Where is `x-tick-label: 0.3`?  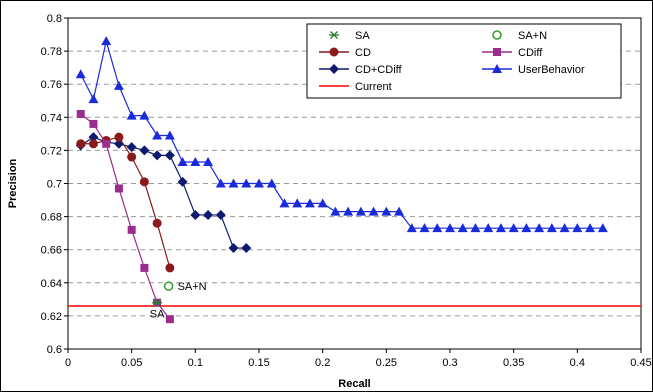
x-tick-label: 0.3 is located at coordinates (449, 363).